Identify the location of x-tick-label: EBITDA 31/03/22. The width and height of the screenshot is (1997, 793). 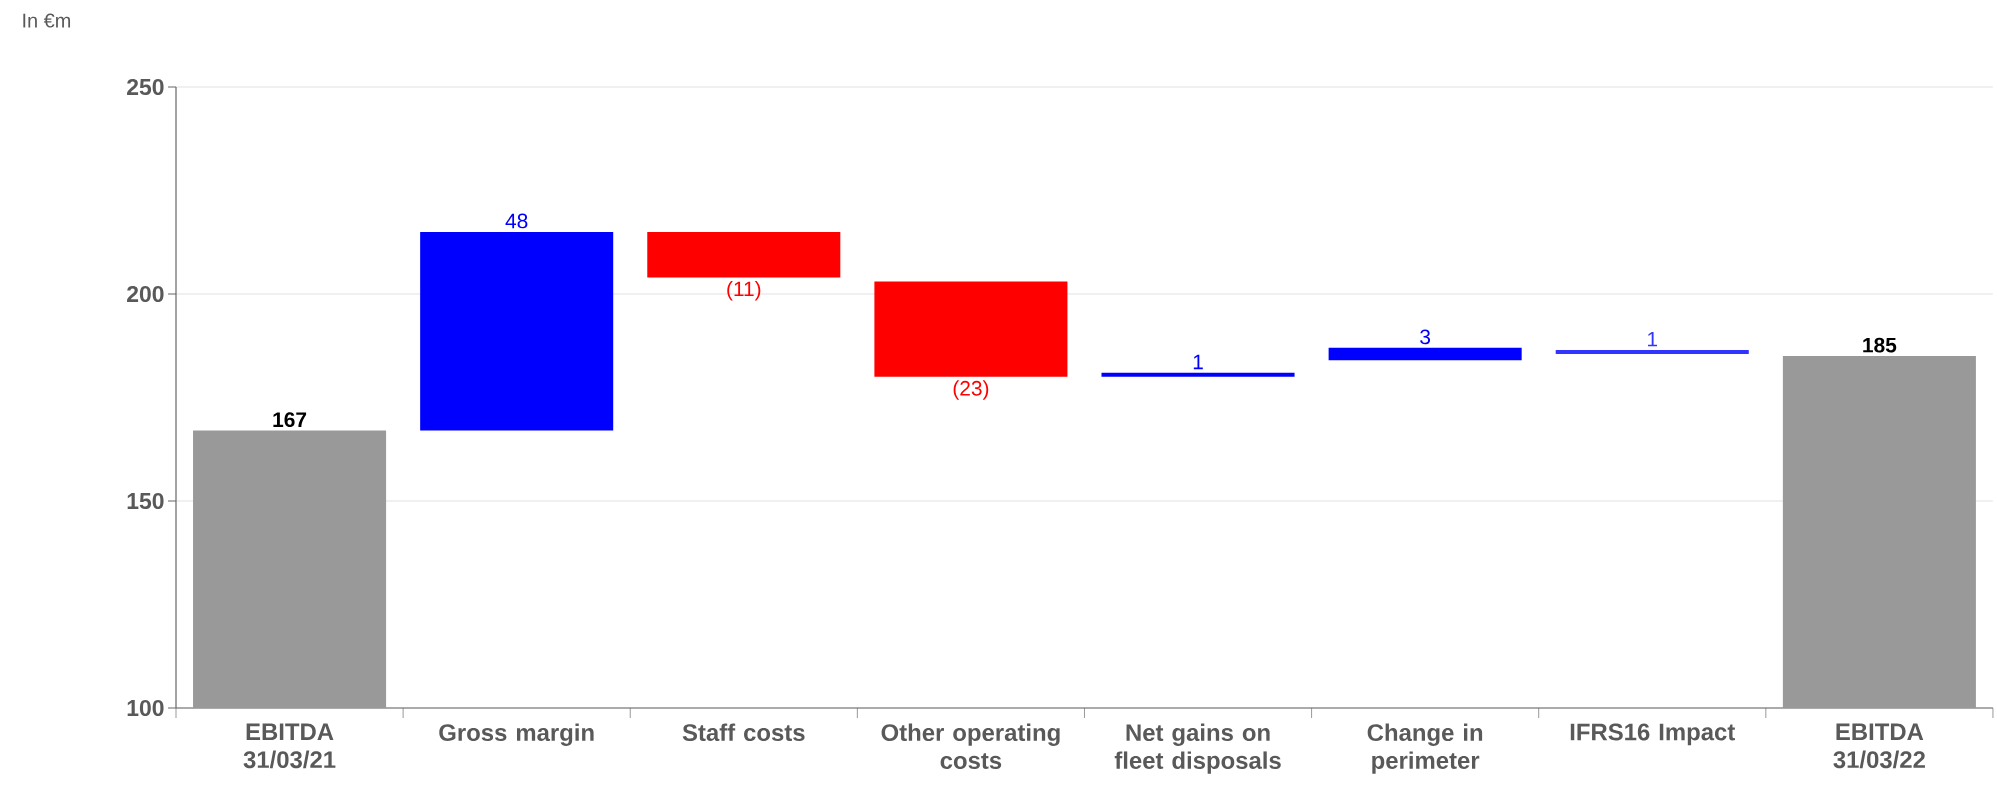
(1879, 746).